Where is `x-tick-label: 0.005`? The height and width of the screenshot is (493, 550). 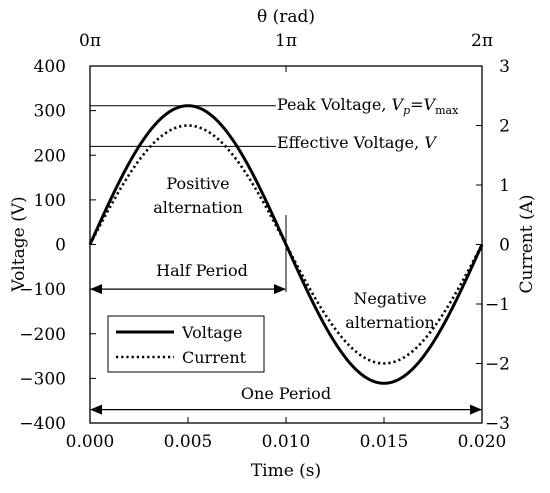
x-tick-label: 0.005 is located at coordinates (188, 442).